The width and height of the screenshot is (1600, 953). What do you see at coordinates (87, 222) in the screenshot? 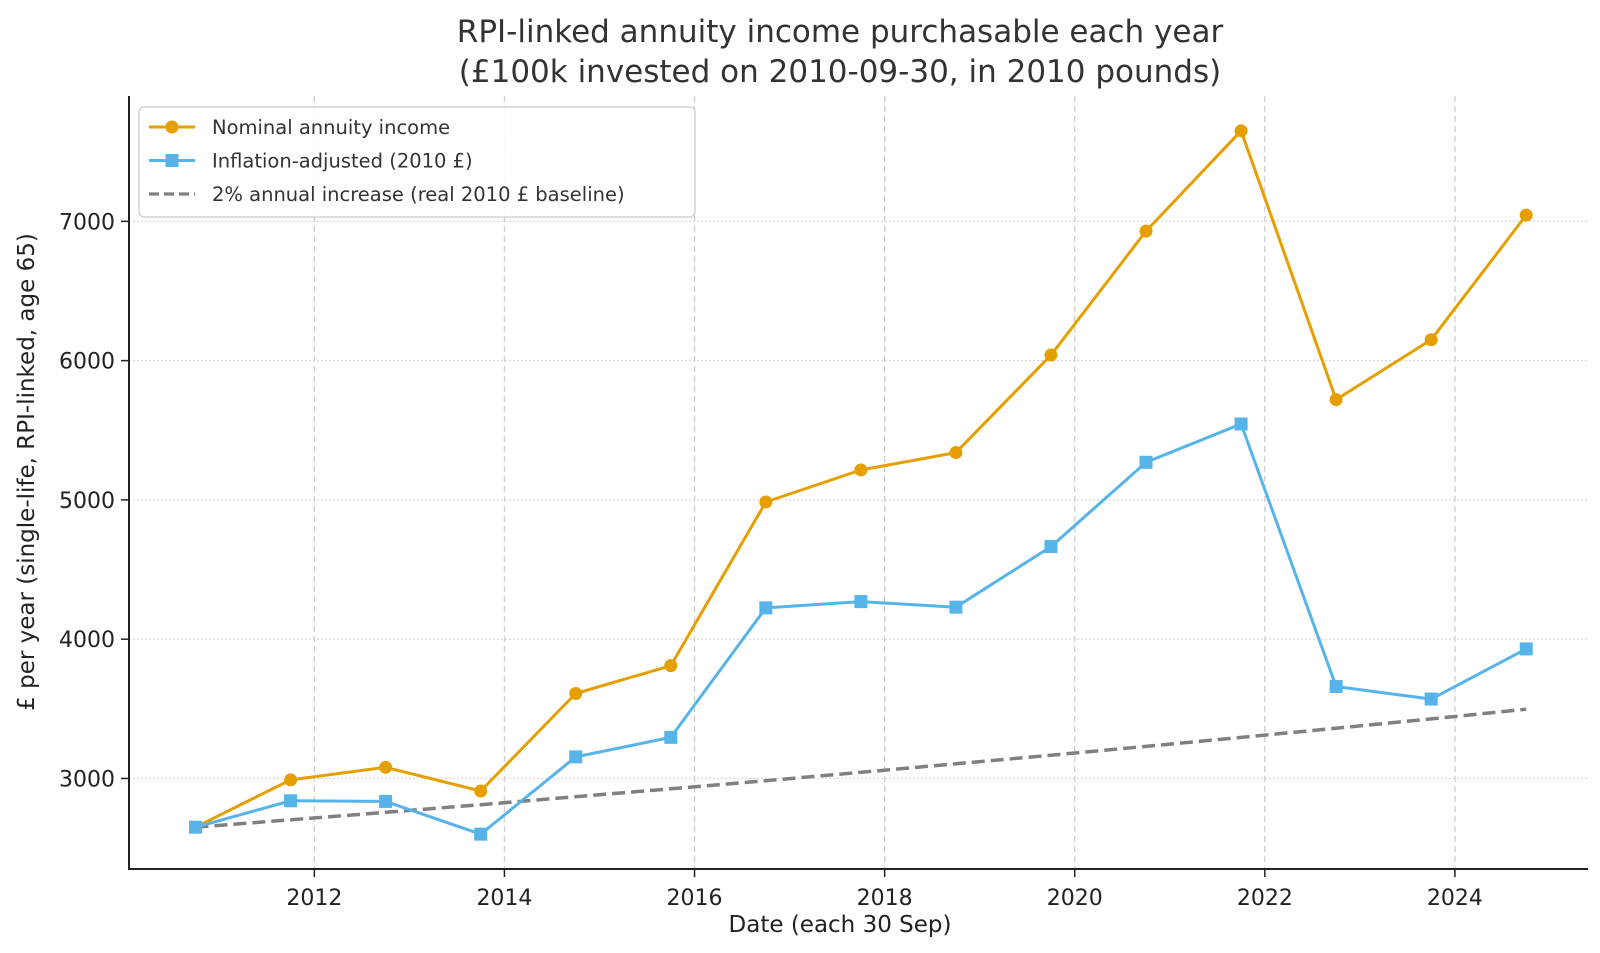
I see `y-tick-label: 7000` at bounding box center [87, 222].